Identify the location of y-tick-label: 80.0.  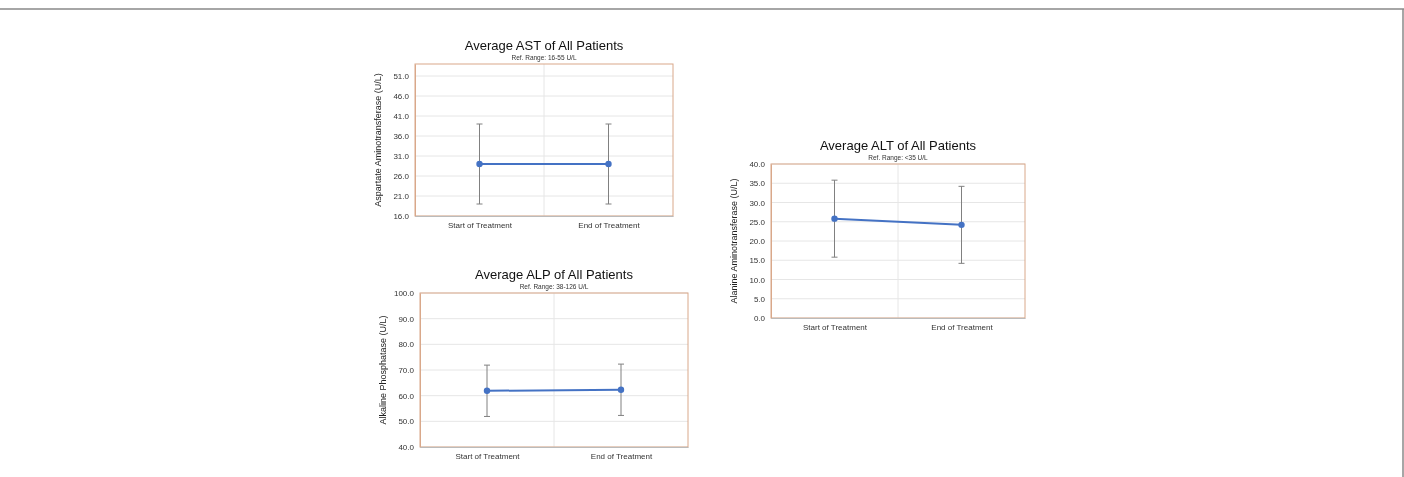
(406, 345).